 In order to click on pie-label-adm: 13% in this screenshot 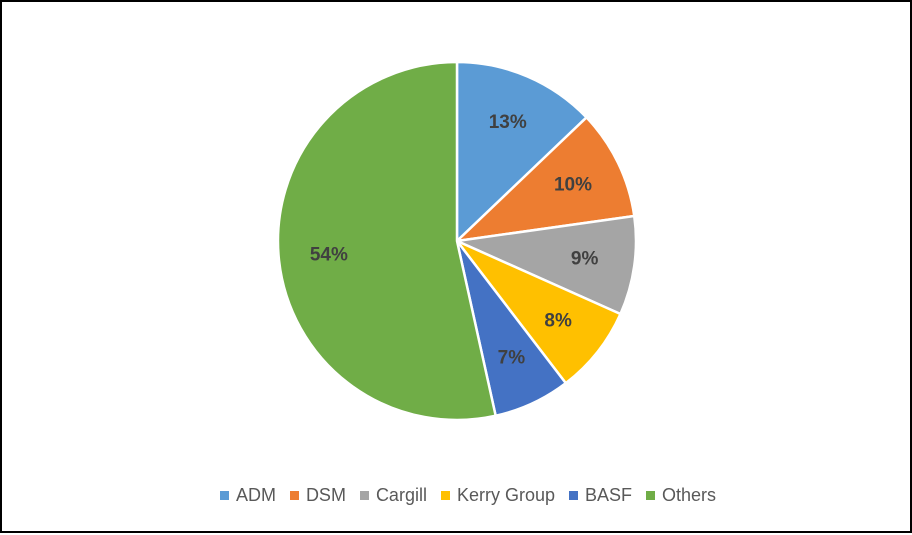, I will do `click(508, 122)`.